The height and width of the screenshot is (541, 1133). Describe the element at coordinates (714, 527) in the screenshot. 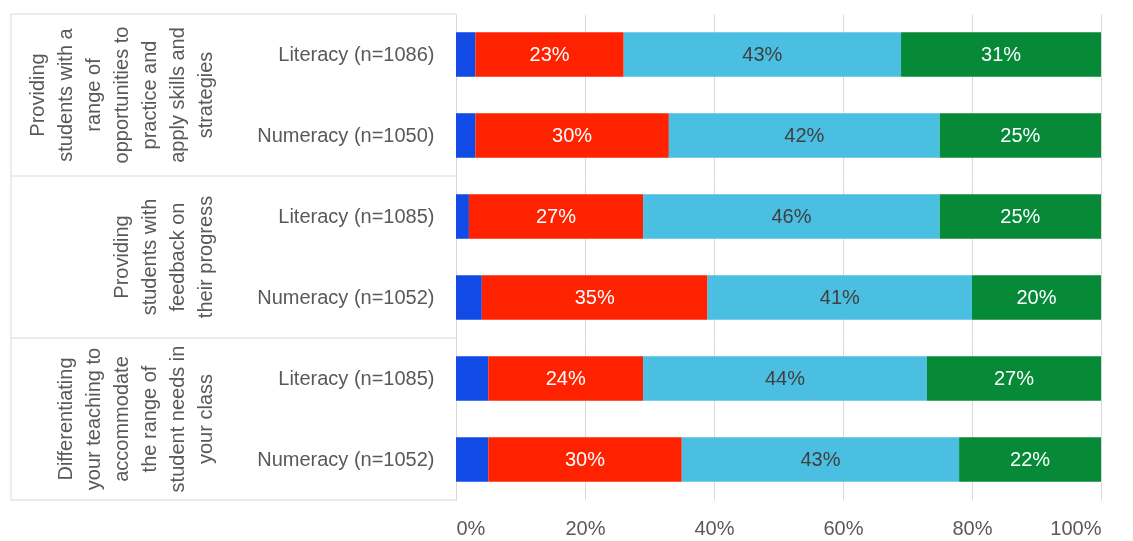

I see `x-tick-label: 40%` at that location.